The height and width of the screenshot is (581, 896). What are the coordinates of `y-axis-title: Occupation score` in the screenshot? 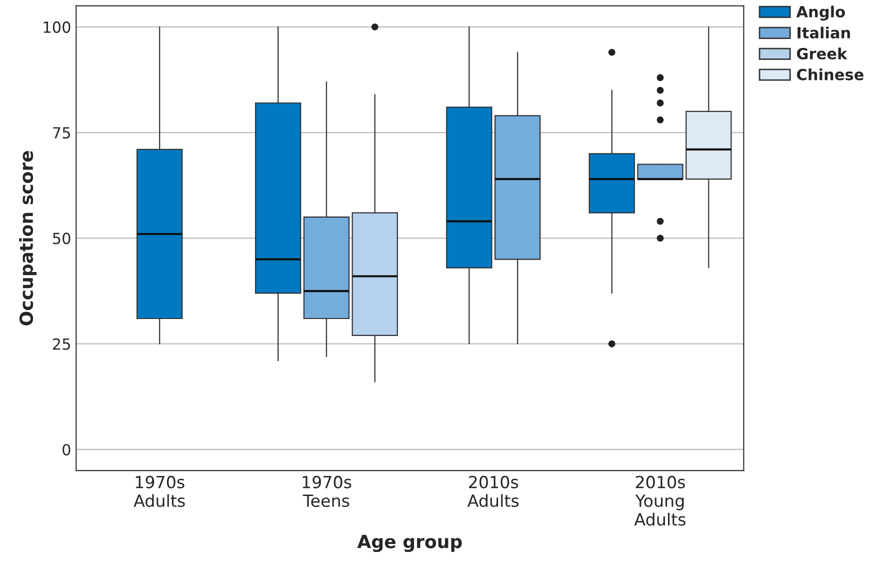 It's located at (28, 238).